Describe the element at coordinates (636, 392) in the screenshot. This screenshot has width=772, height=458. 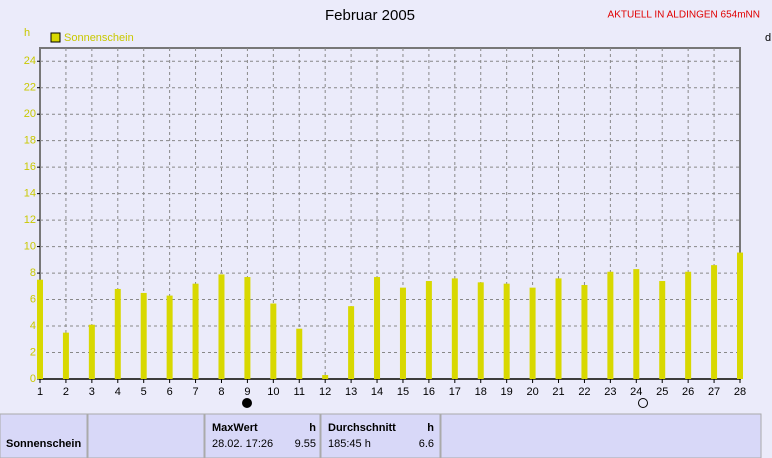
I see `x-tick-label: 24` at that location.